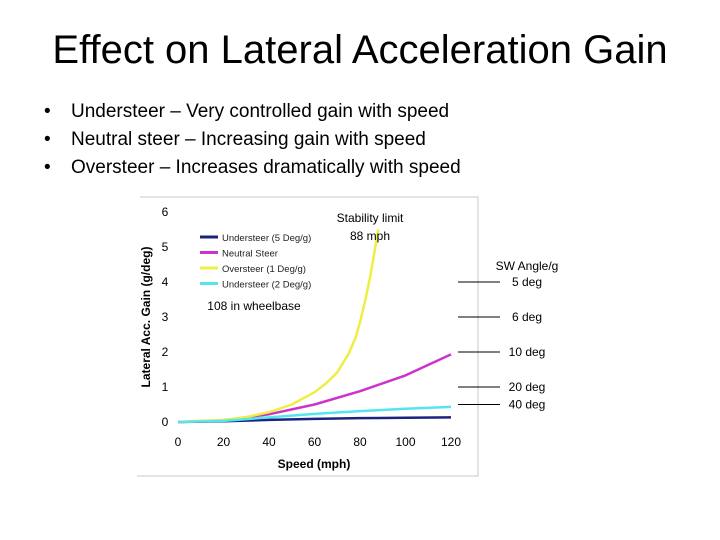  What do you see at coordinates (405, 442) in the screenshot?
I see `x-tick-label: 100` at bounding box center [405, 442].